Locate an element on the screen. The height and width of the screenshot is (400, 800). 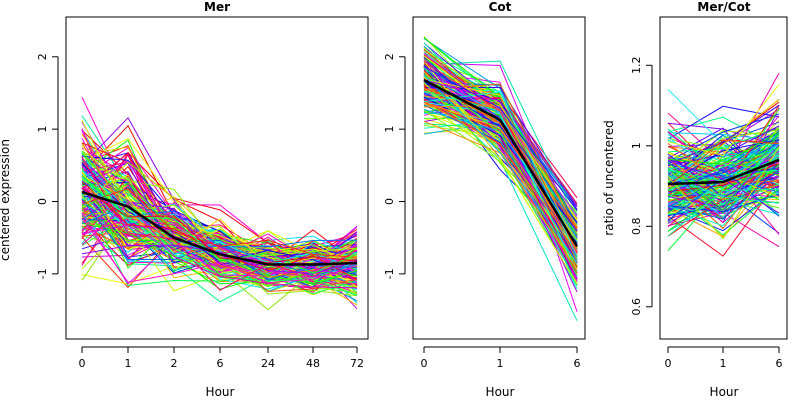
panel-title: Mer is located at coordinates (217, 7).